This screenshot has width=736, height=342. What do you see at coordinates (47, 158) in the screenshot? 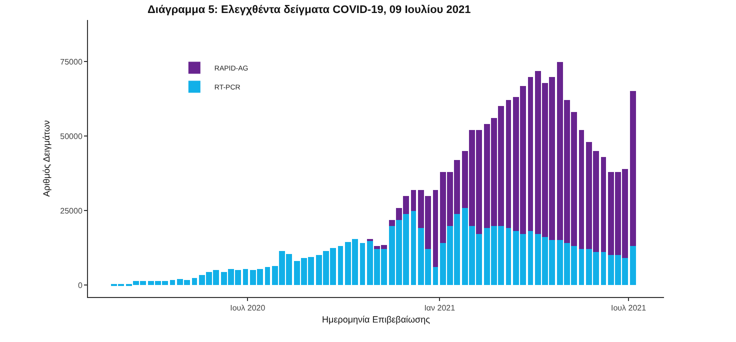
I see `y-axis-title: Αριθμός Δειγμάτων` at bounding box center [47, 158].